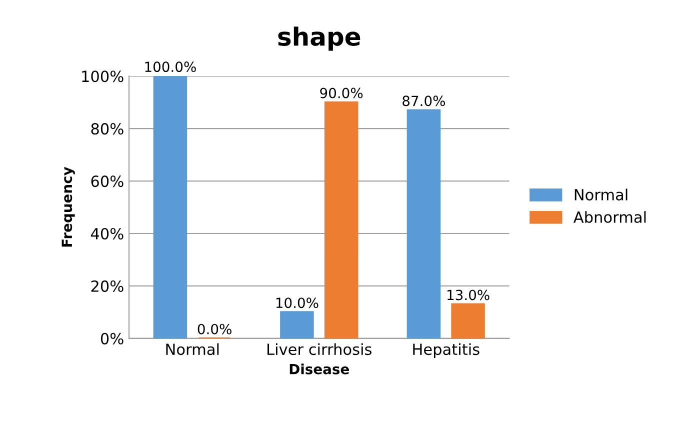 This screenshot has height=423, width=679. I want to click on y-tick-label: 0%, so click(112, 338).